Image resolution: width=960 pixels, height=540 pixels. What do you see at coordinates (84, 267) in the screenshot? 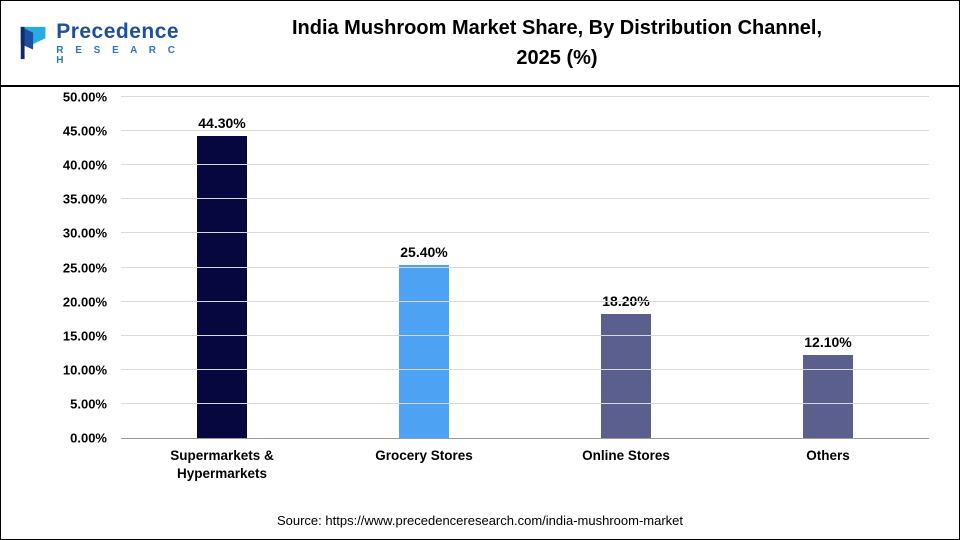
I see `y-tick-label: 25.00%` at bounding box center [84, 267].